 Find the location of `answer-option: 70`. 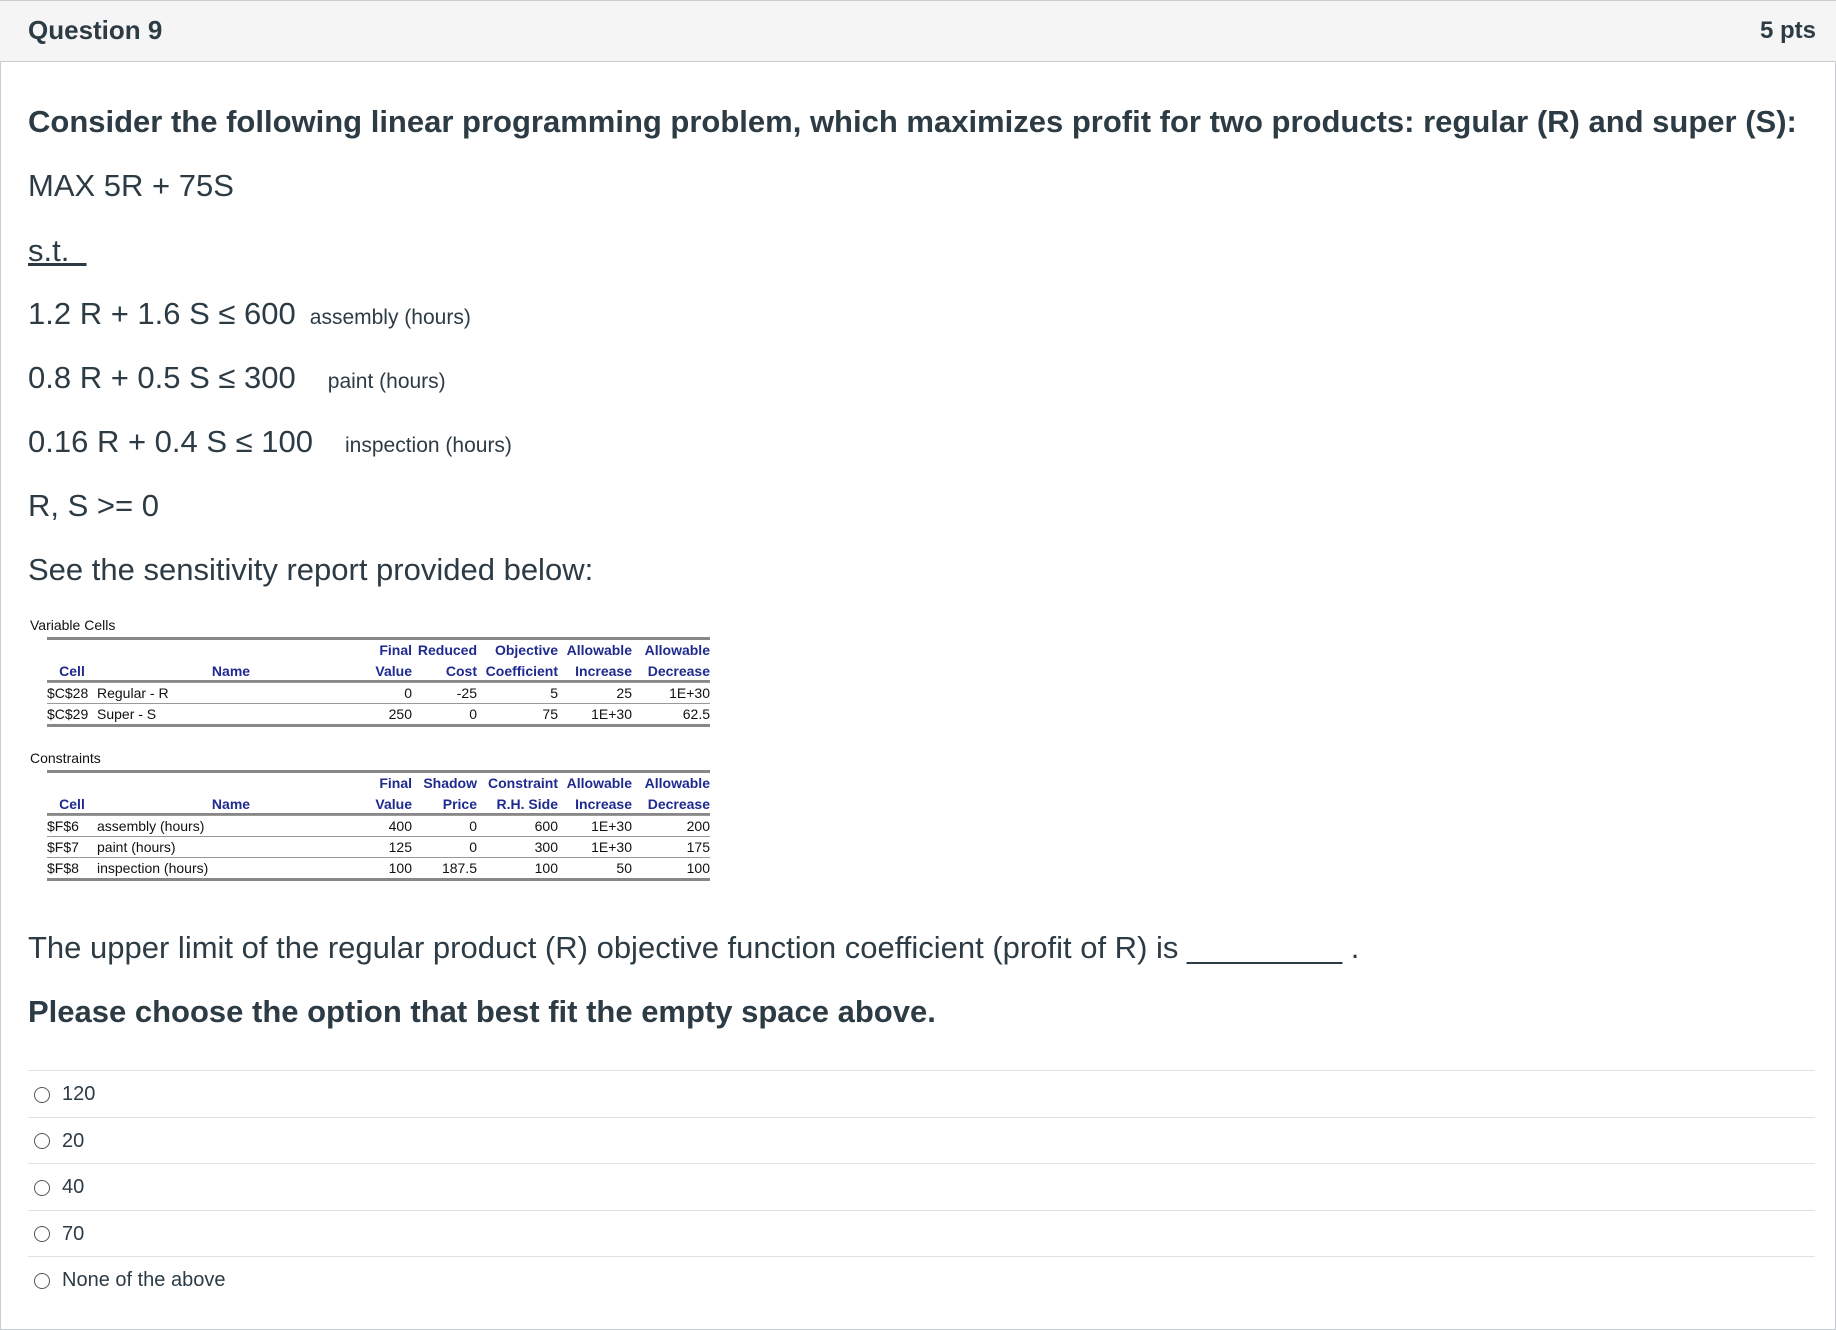

answer-option: 70 is located at coordinates (59, 1234).